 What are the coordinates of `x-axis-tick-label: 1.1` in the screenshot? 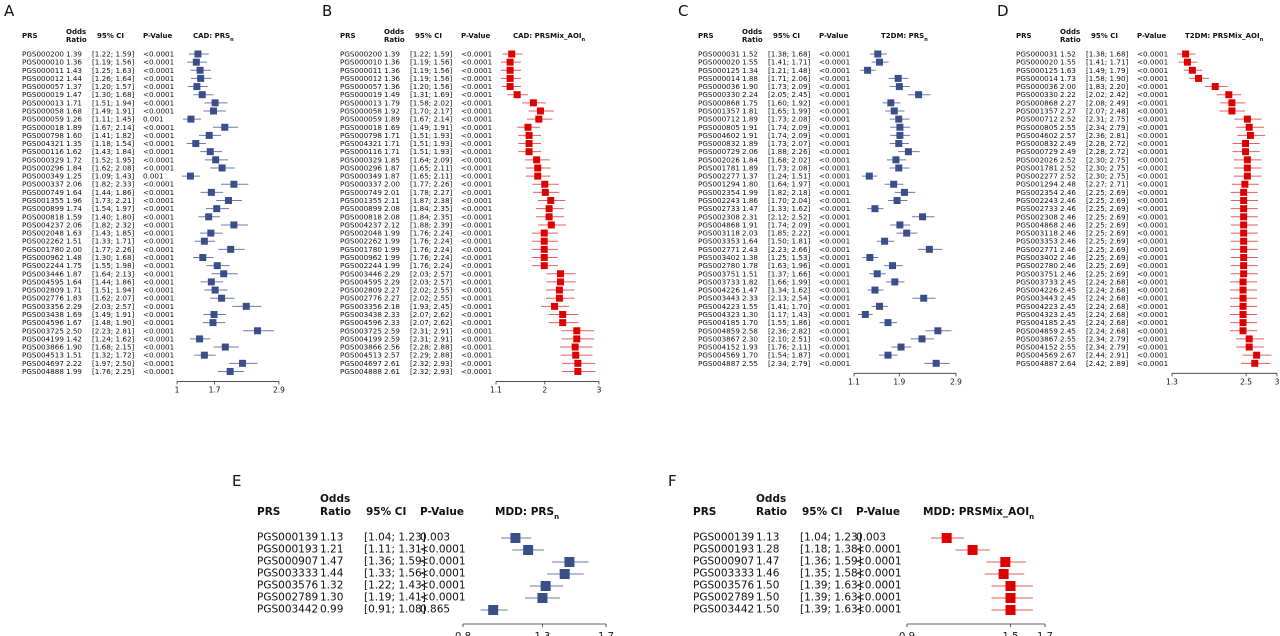 It's located at (854, 381).